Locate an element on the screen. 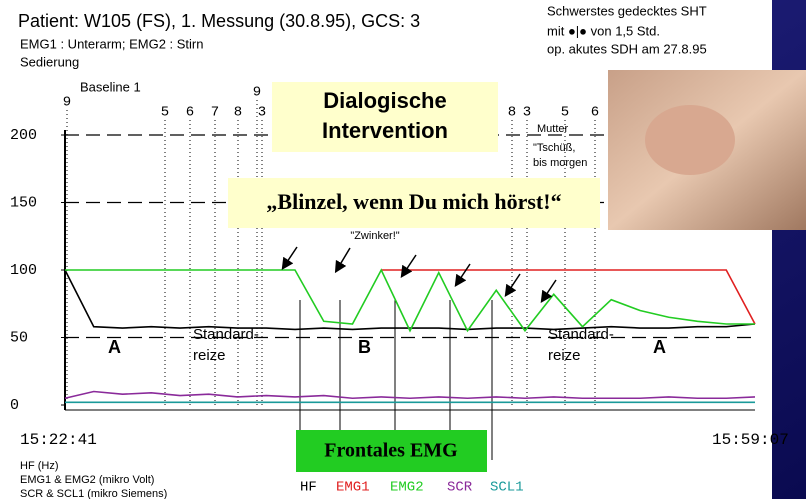  y-tick-label: 0 is located at coordinates (14, 405).